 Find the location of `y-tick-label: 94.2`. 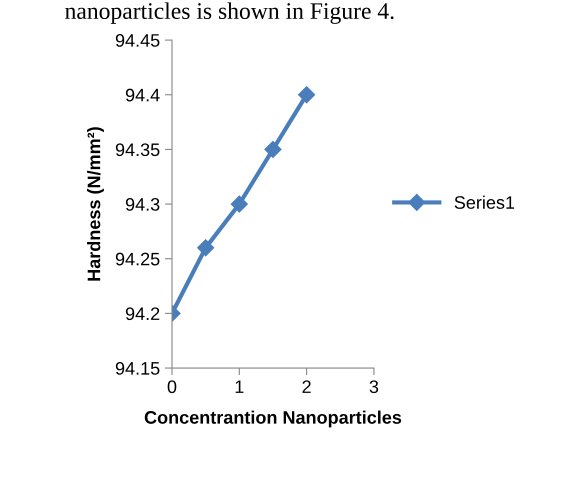

y-tick-label: 94.2 is located at coordinates (143, 313).